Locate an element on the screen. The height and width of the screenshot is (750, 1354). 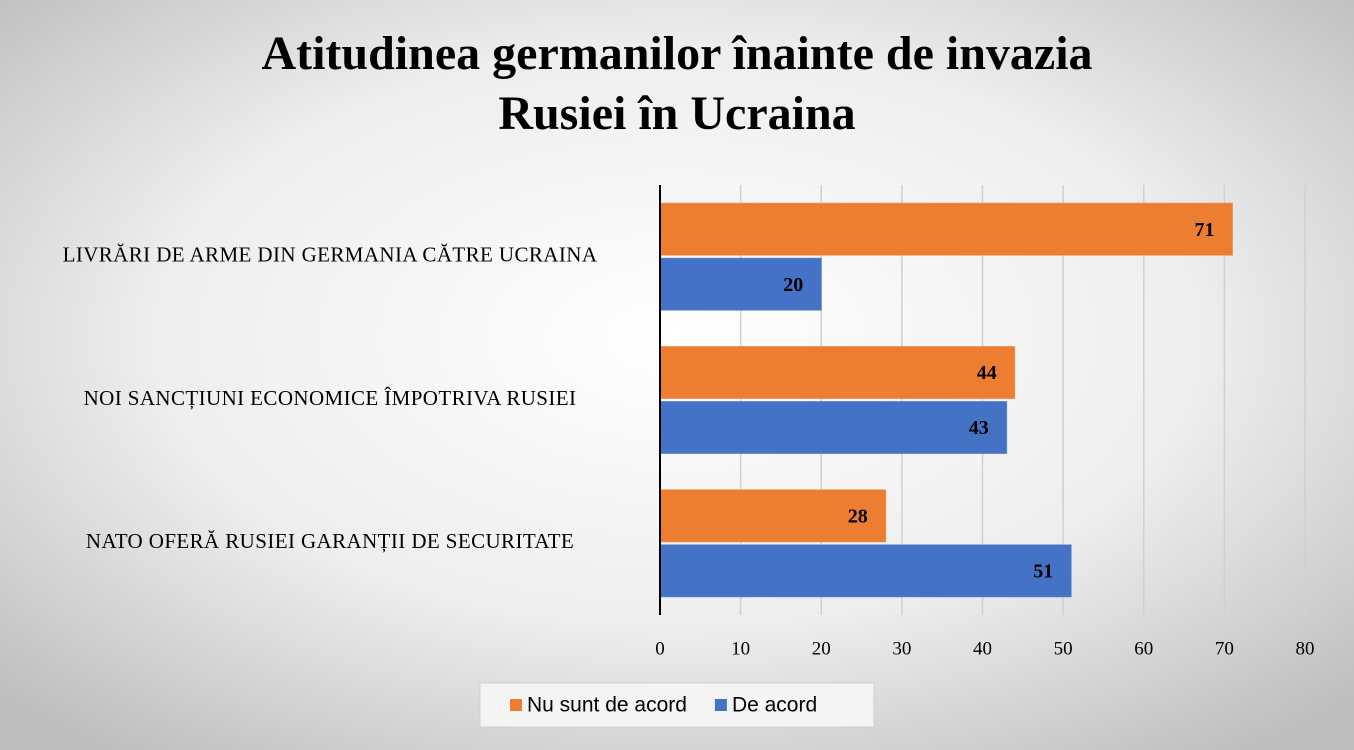
x-tick-label: 60 is located at coordinates (1143, 648).